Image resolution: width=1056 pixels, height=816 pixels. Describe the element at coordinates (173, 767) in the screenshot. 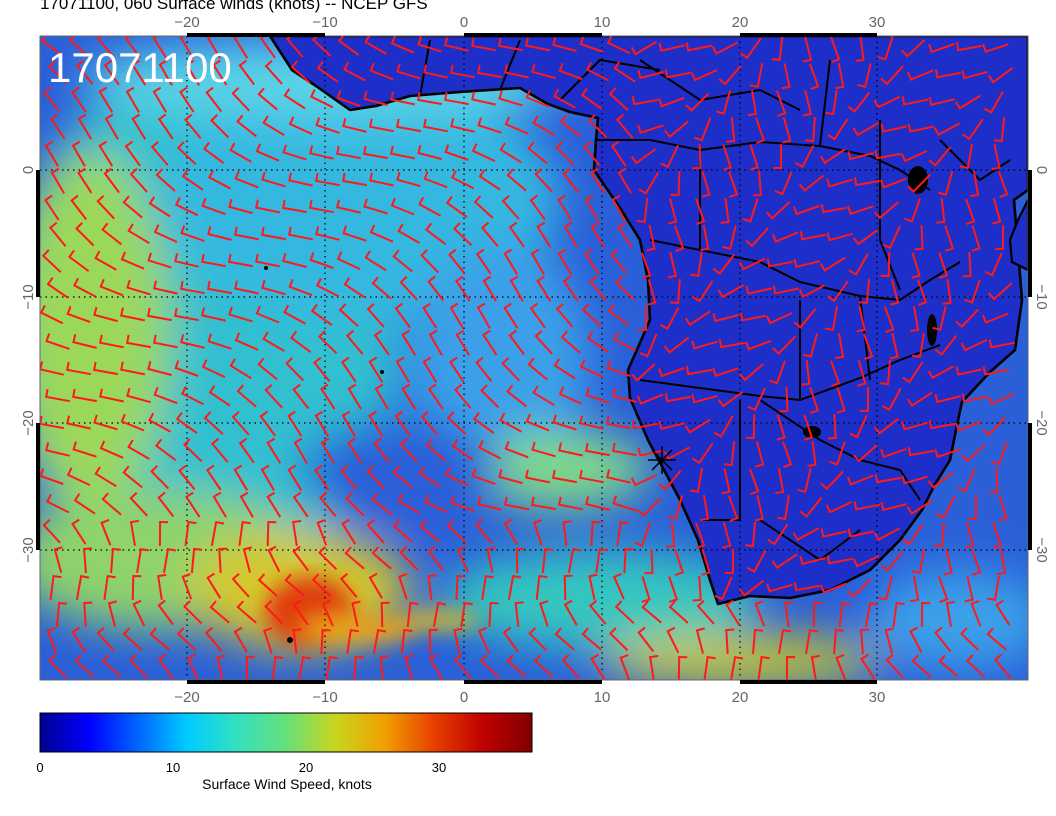

I see `colorbar-tick: 10` at that location.